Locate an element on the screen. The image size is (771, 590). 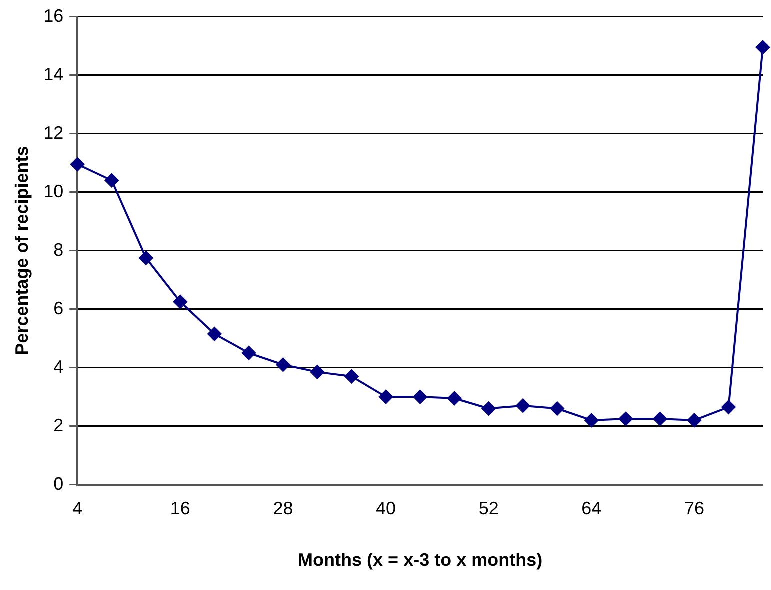
y-tick-label: 8 is located at coordinates (59, 250).